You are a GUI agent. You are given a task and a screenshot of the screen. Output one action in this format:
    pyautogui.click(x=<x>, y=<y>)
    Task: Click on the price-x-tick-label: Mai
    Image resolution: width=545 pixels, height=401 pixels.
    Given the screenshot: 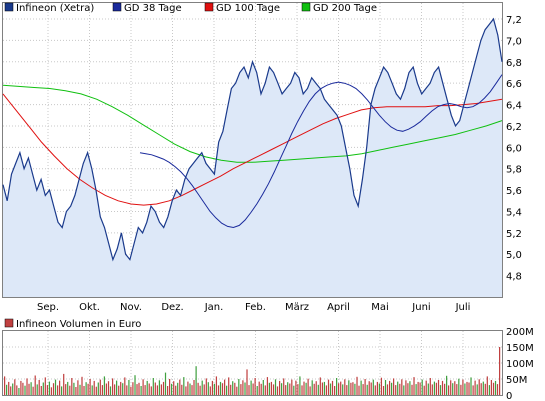 What is the action you would take?
    pyautogui.click(x=380, y=307)
    